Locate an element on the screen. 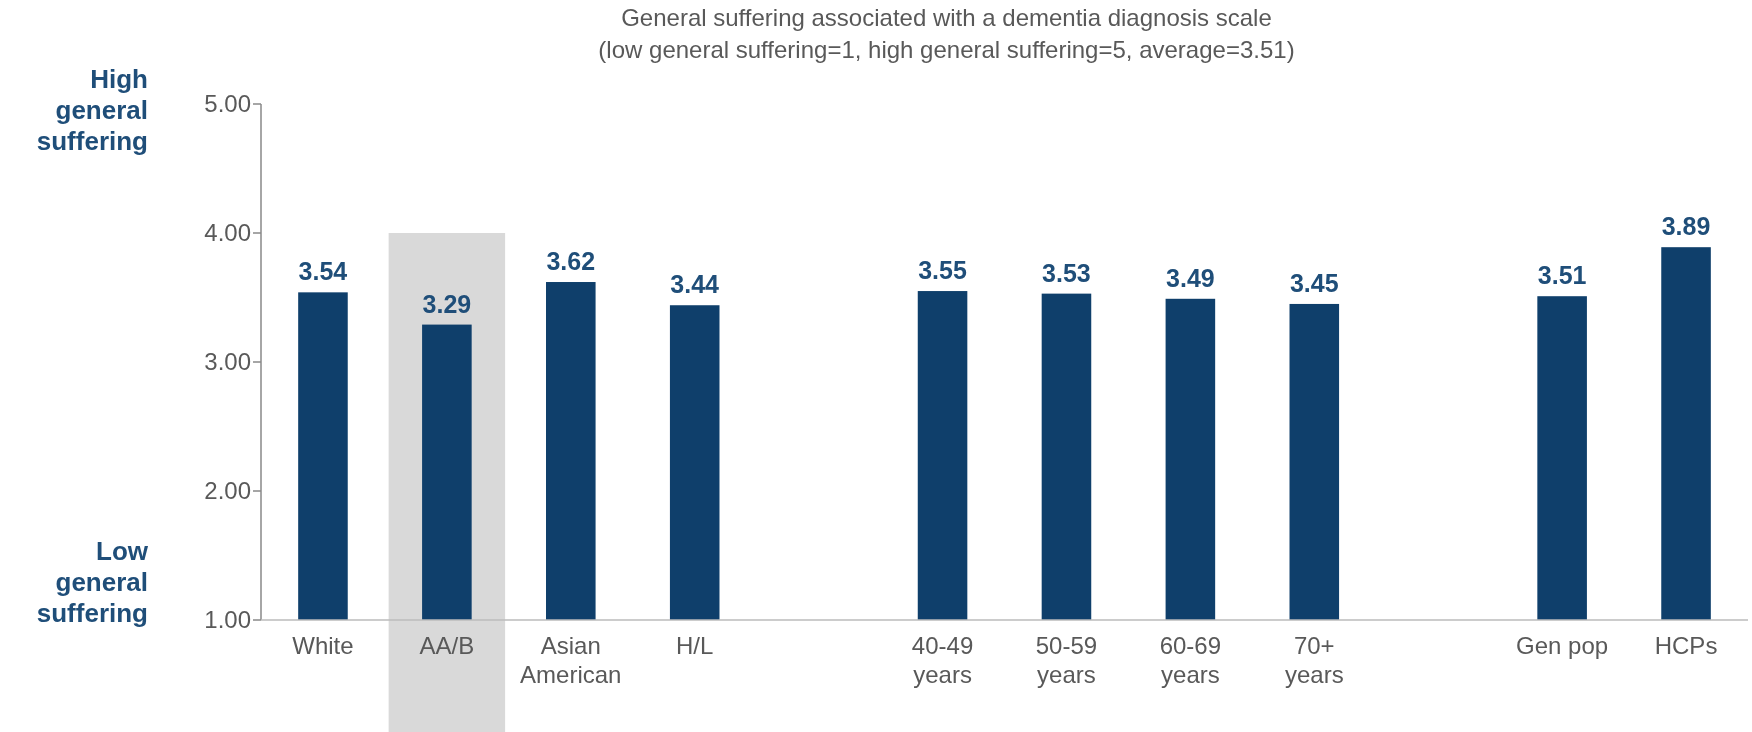  y-tick-label: 1.00 is located at coordinates (227, 620).